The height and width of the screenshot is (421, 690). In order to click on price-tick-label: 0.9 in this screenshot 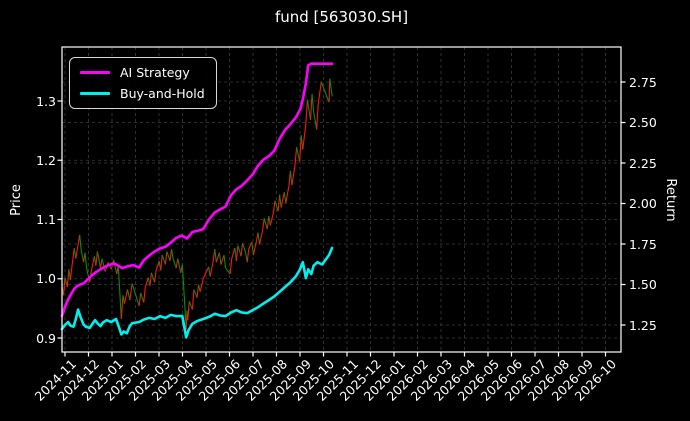, I will do `click(46, 338)`.